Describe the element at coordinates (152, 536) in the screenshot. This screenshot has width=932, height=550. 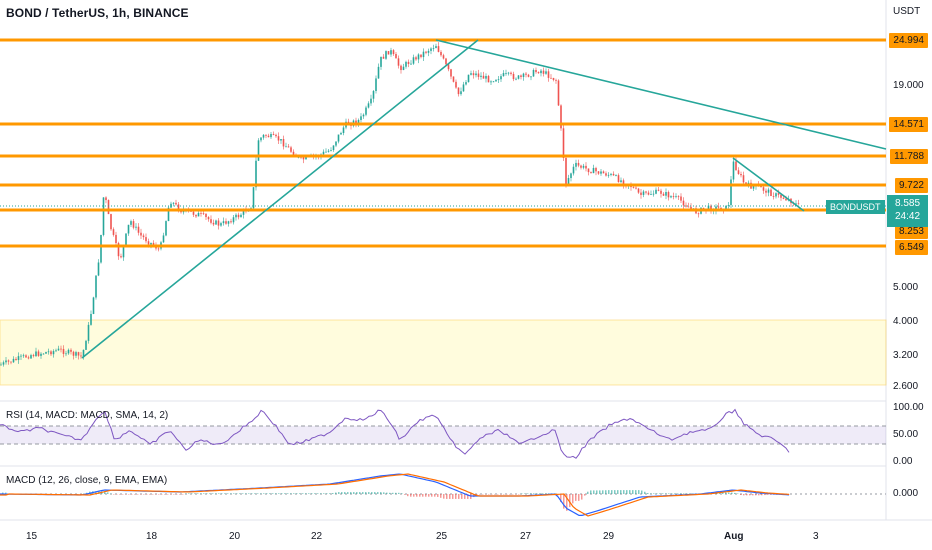
I see `time-label-18: 18` at that location.